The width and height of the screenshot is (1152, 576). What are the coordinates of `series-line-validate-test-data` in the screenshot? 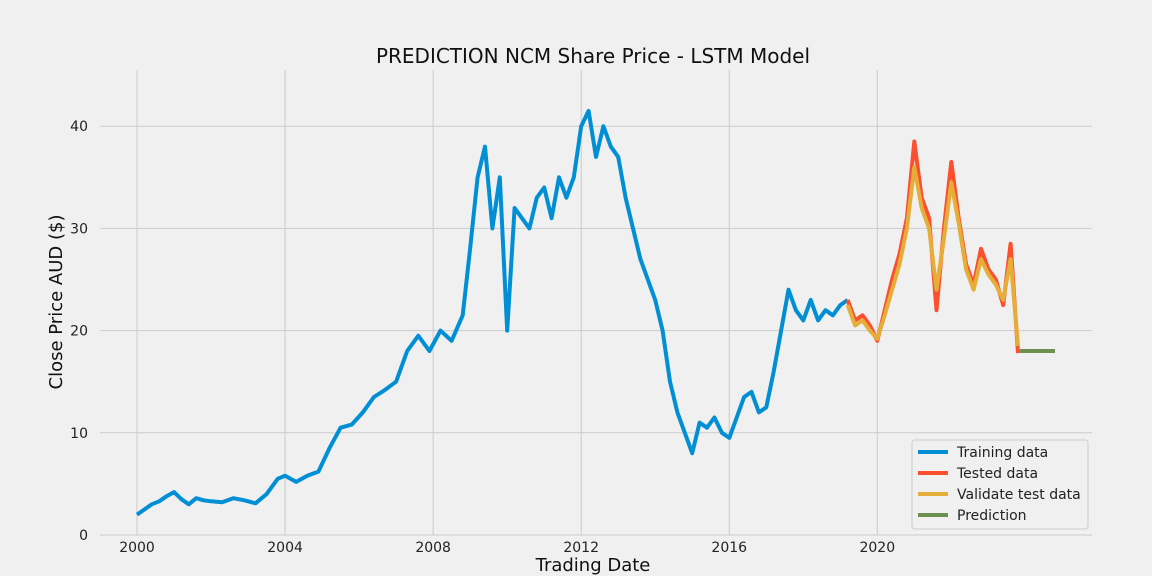 It's located at (932, 256).